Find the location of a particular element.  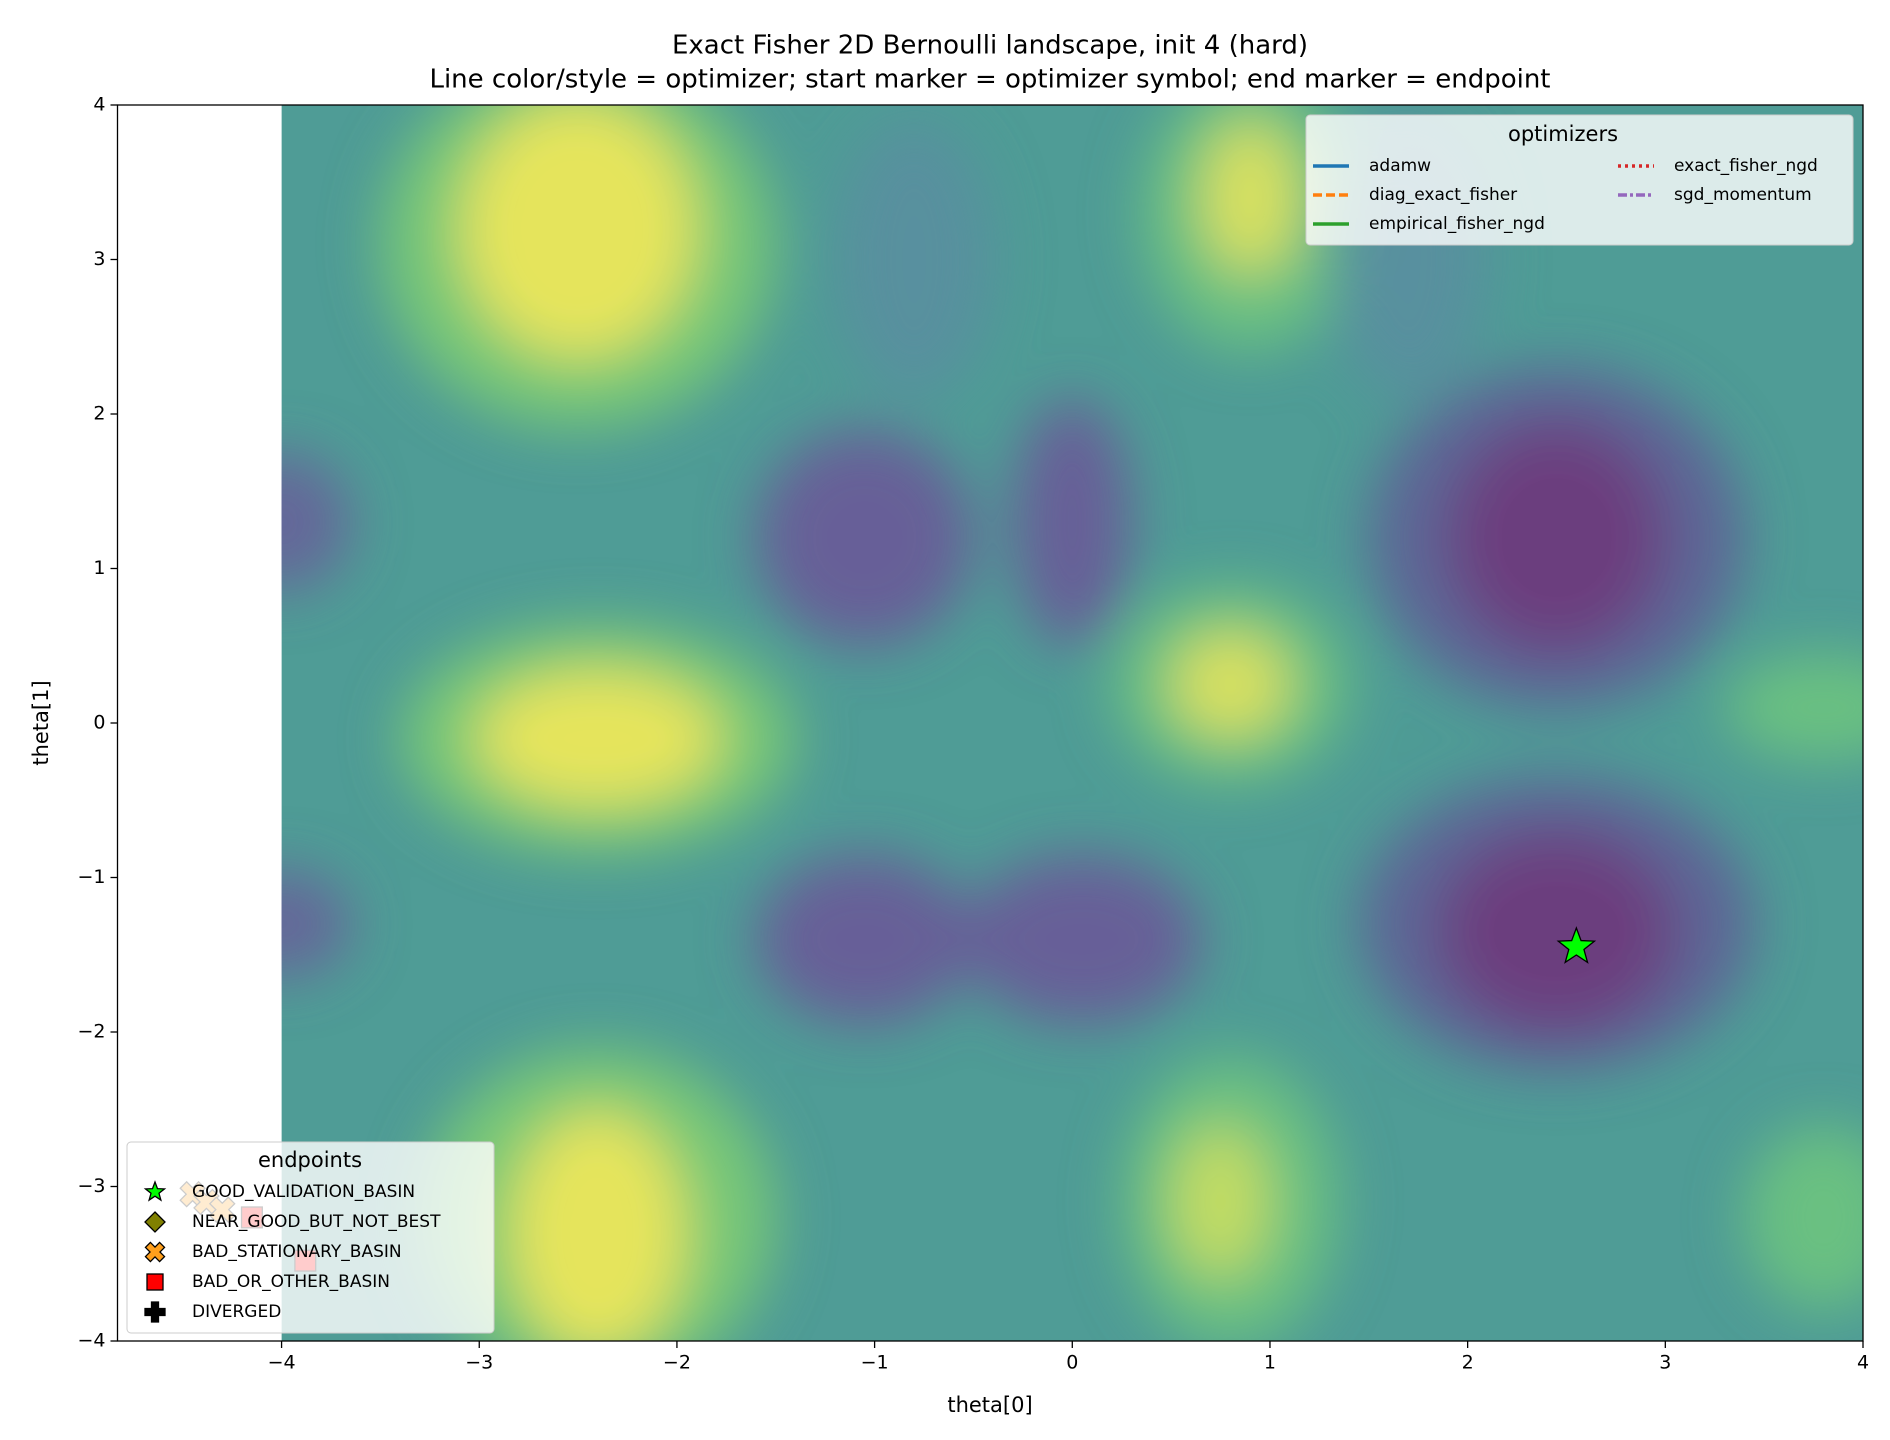

y-axis-label: theta[1] is located at coordinates (41, 722).